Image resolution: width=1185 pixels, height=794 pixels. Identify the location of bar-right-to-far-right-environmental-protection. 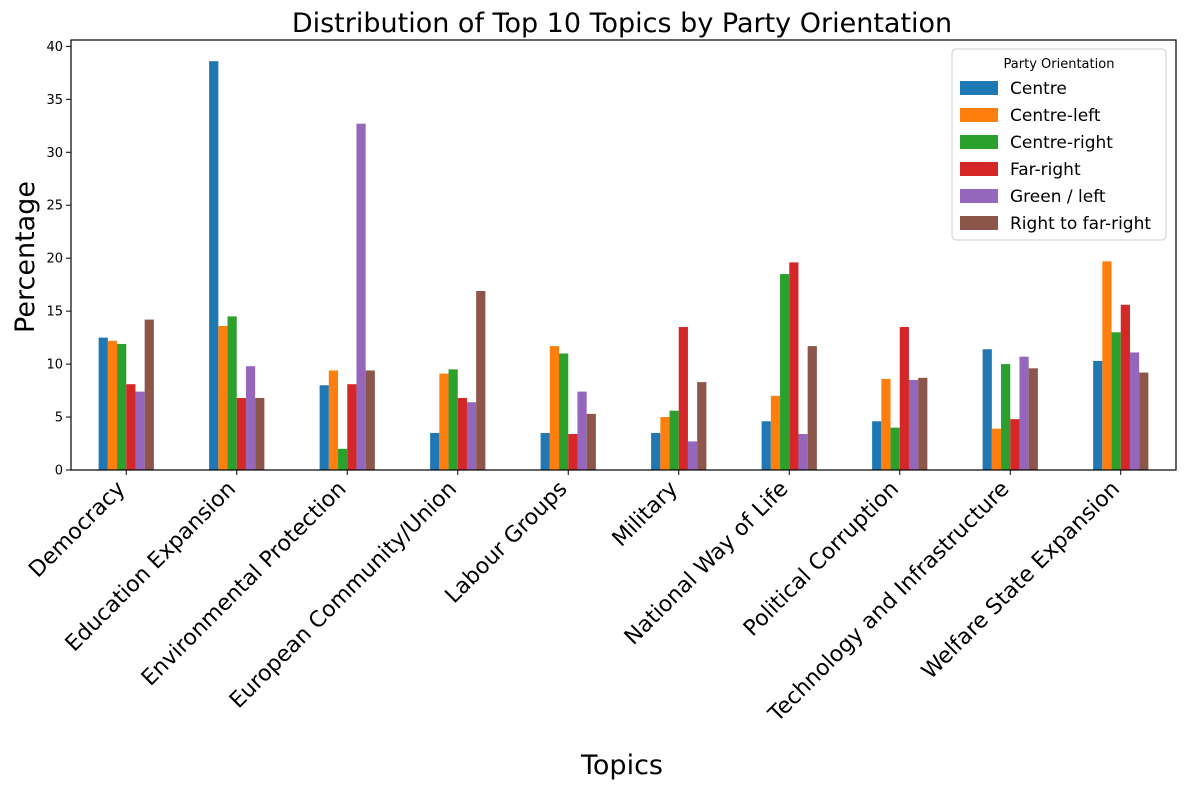
(370, 420).